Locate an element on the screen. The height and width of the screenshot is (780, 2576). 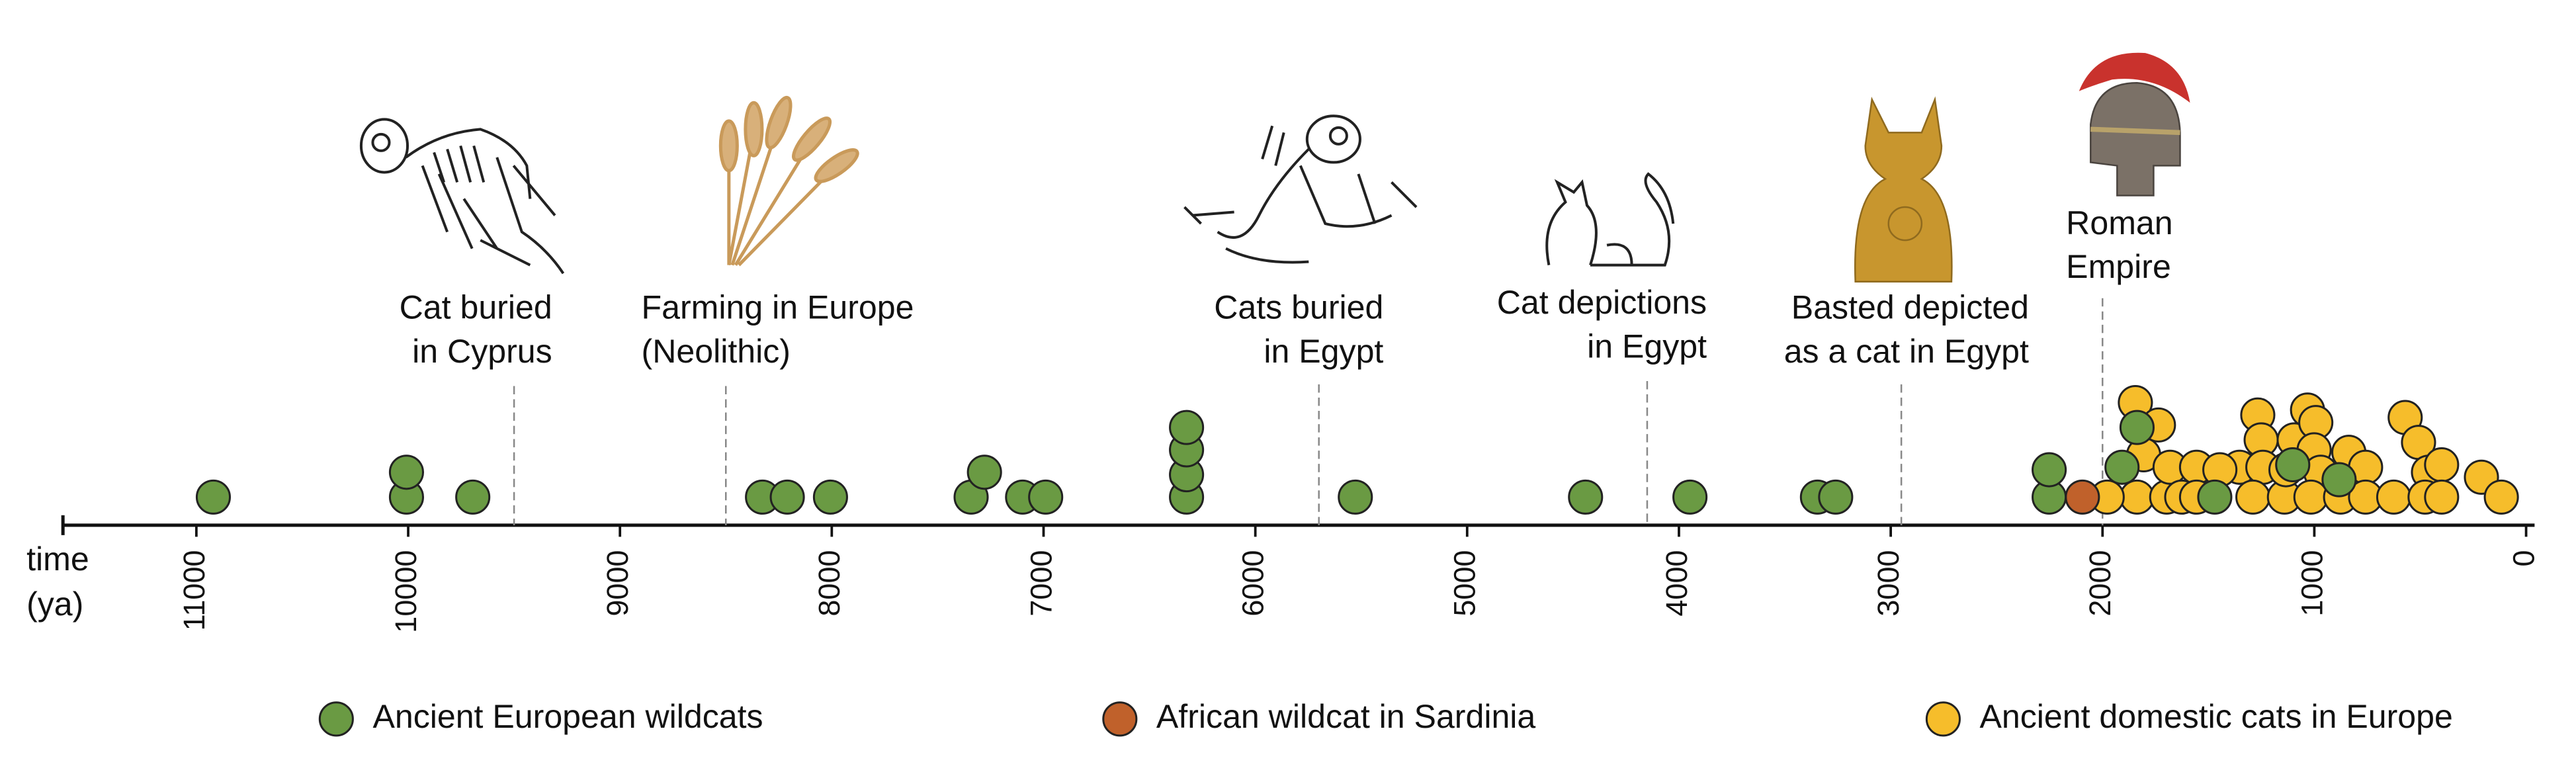
x-tick-label: 1000 is located at coordinates (2312, 583).